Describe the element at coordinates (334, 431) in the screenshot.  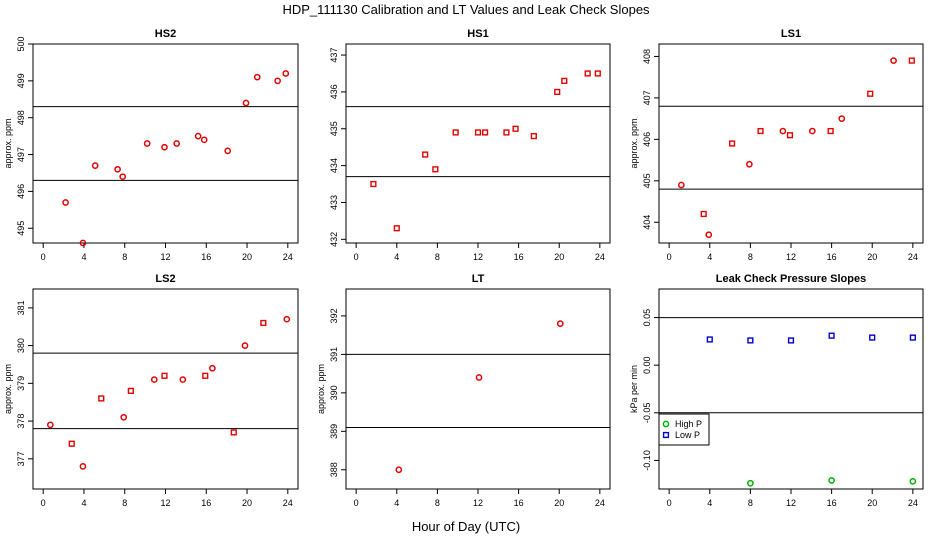
I see `y-tick-label: 389` at that location.